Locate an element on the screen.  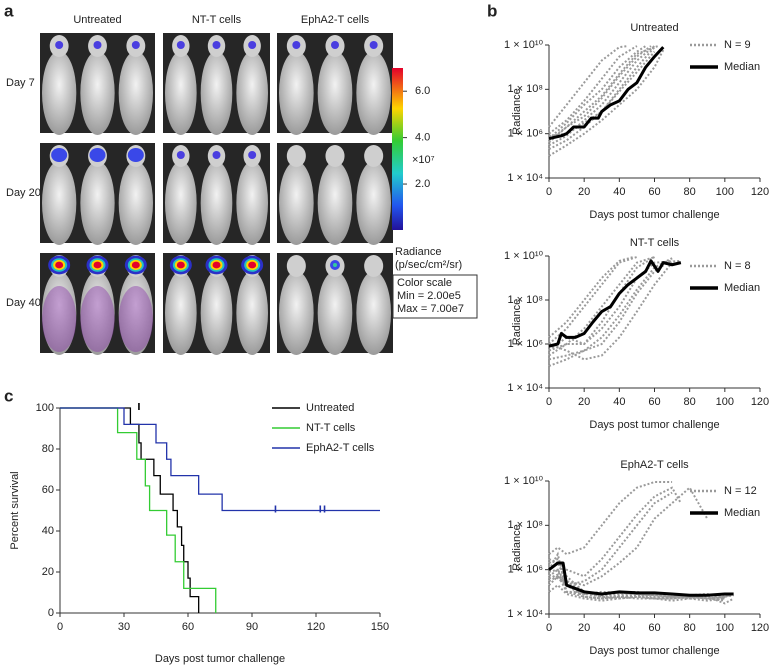
survival-curve is located at coordinates (130, 510).